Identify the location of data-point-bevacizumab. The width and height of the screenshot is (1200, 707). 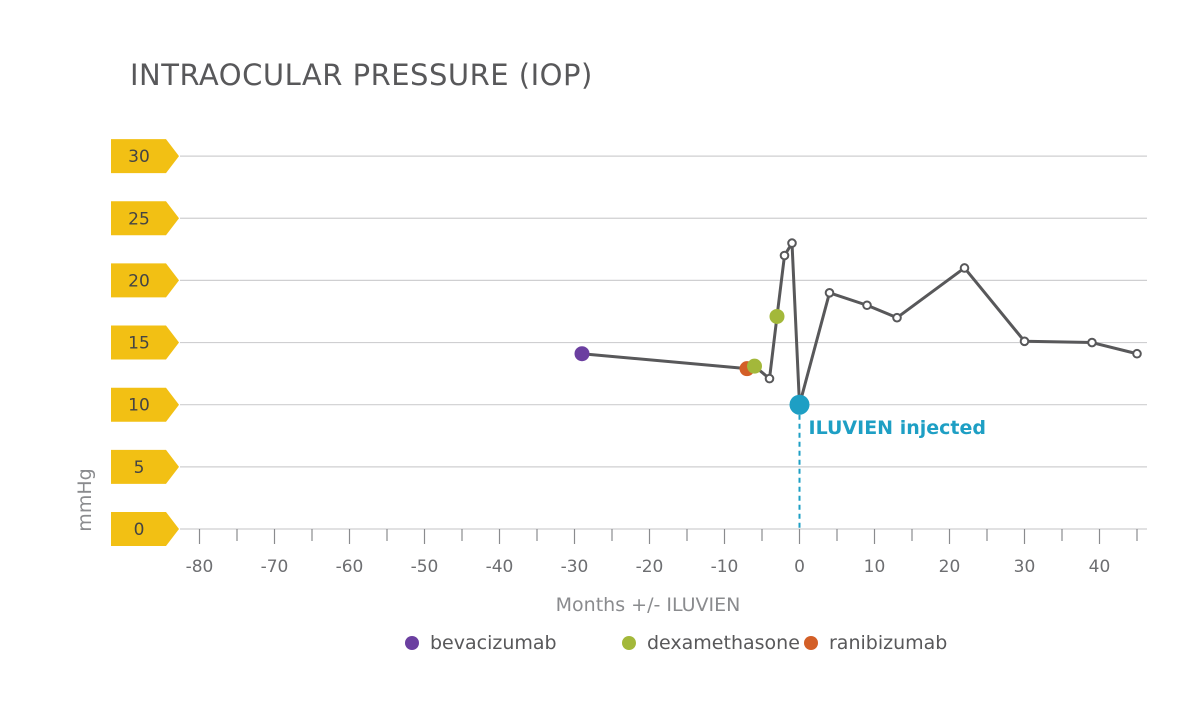
(582, 354).